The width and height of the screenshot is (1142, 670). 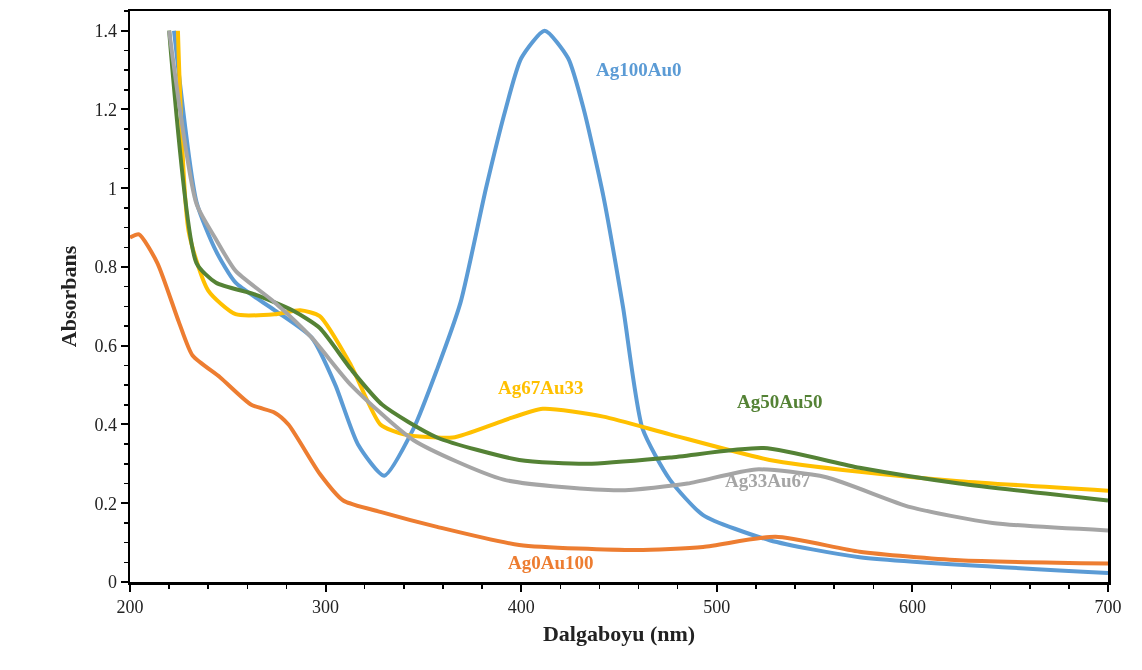 What do you see at coordinates (105, 424) in the screenshot?
I see `y-tick-label: 0.4` at bounding box center [105, 424].